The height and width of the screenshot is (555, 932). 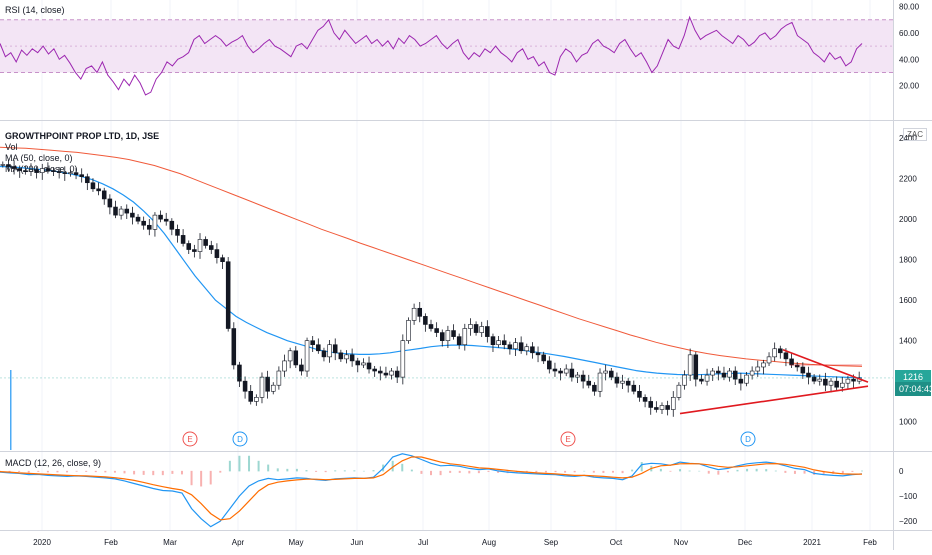 I want to click on ma50-legend: MA (50, close, 0), so click(x=39, y=158).